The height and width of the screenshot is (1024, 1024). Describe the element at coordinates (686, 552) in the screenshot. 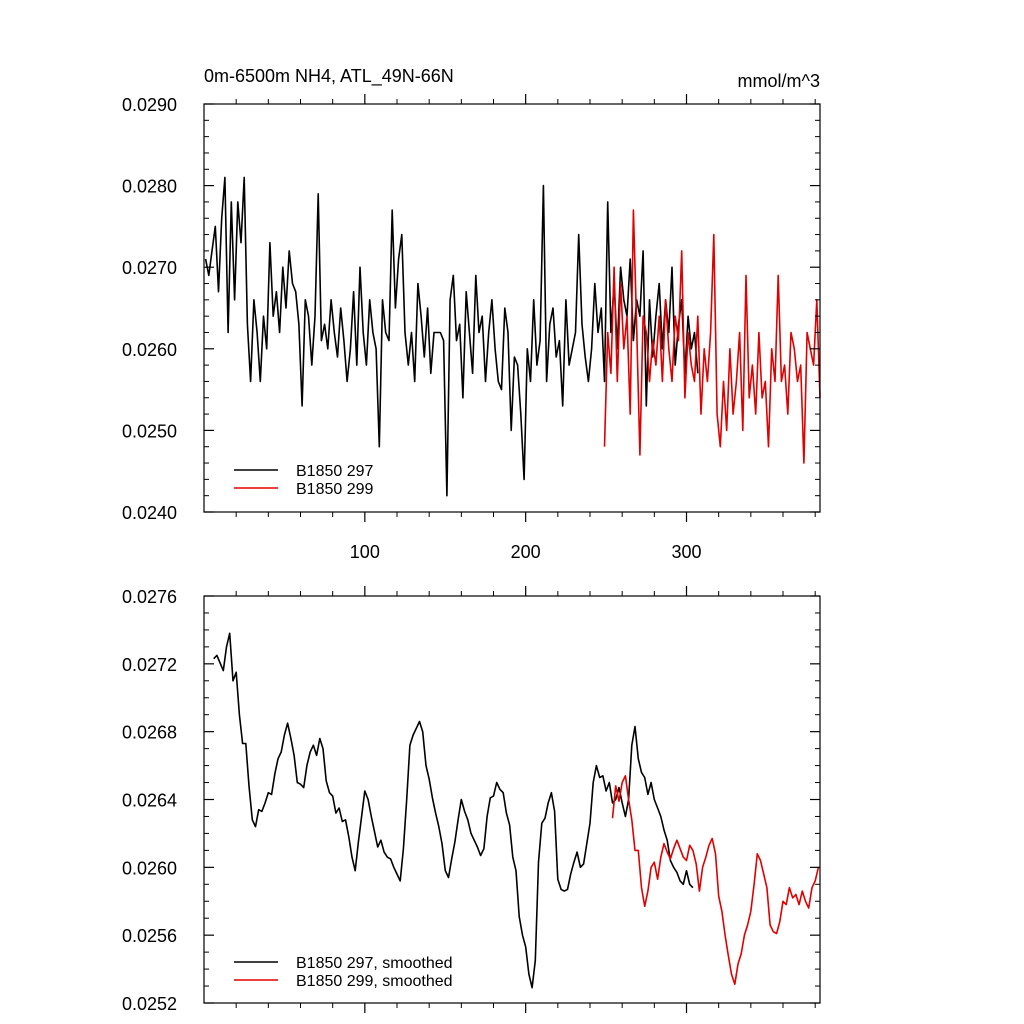

I see `x-tick-label-0-2: 300` at that location.